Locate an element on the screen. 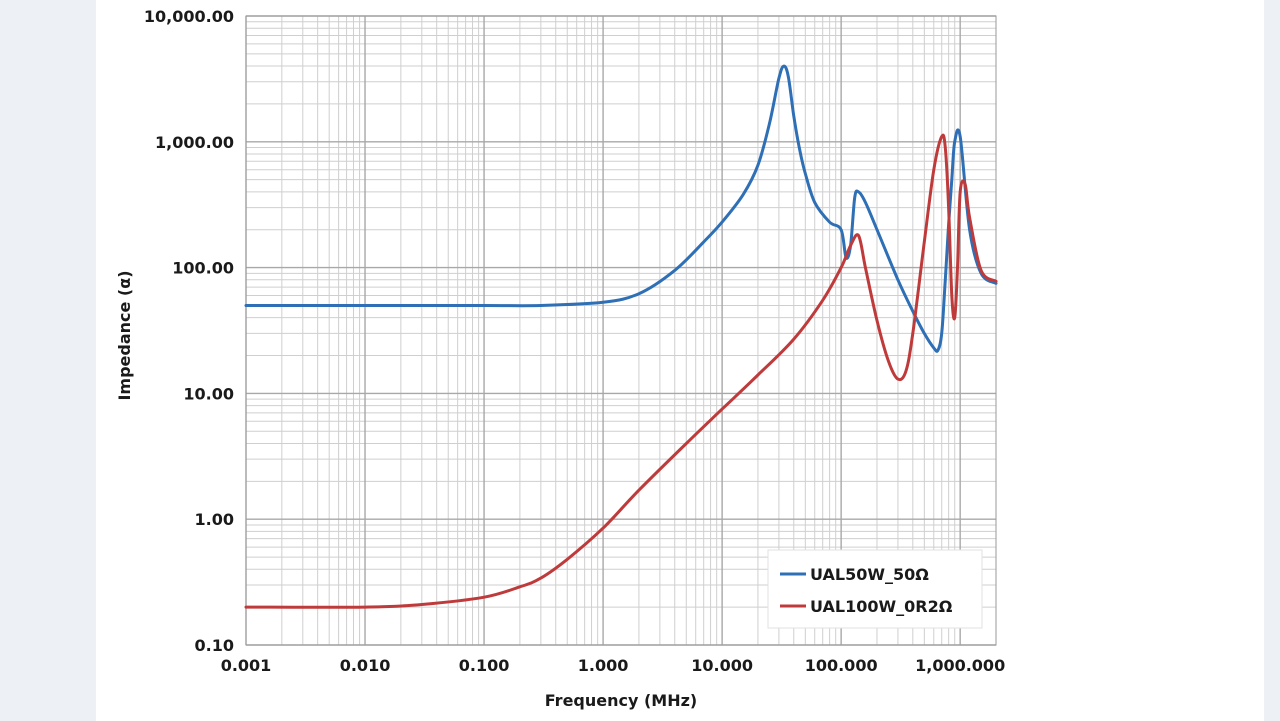 This screenshot has height=721, width=1280. legend-label-2: UAL100W_0R2Ω is located at coordinates (881, 606).